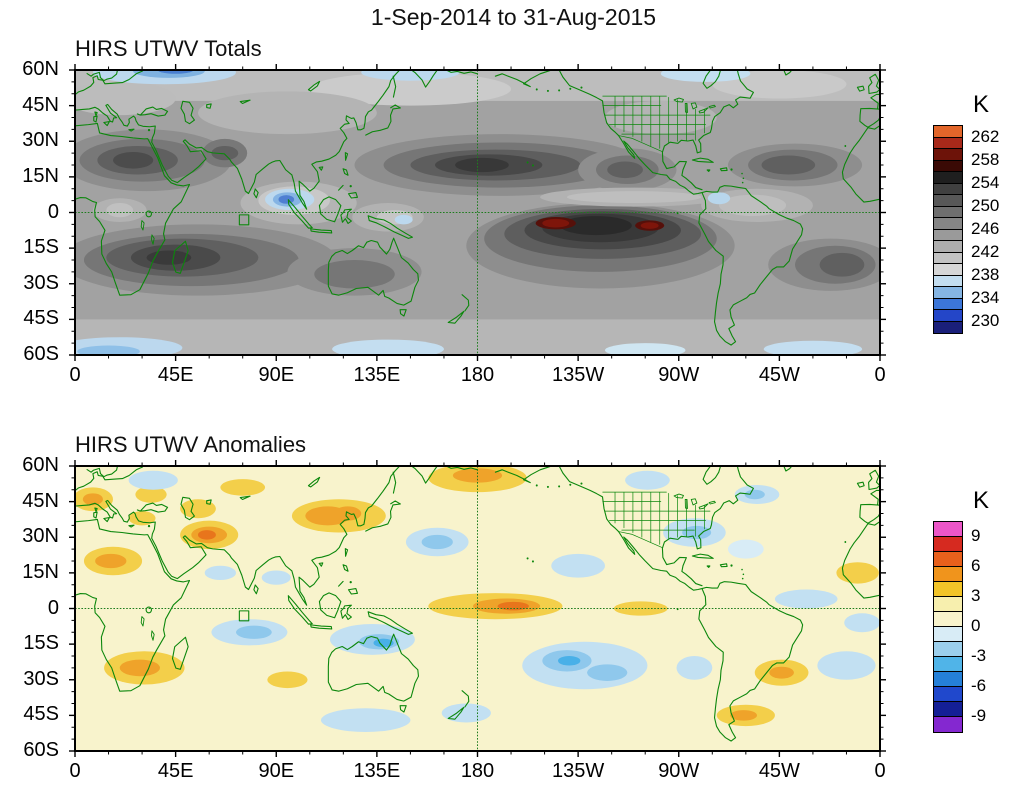 The width and height of the screenshot is (1027, 788). Describe the element at coordinates (985, 182) in the screenshot. I see `colorbar-tick-label: 254` at that location.